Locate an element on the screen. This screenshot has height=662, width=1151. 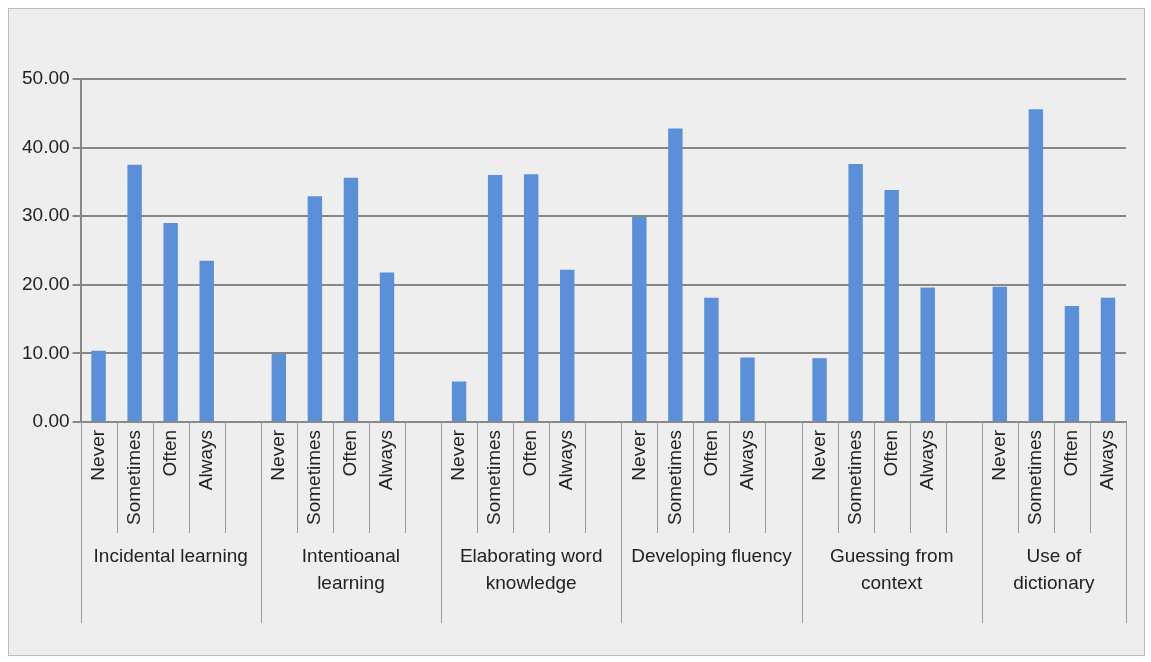
text: Developing fluency is located at coordinates (712, 555).